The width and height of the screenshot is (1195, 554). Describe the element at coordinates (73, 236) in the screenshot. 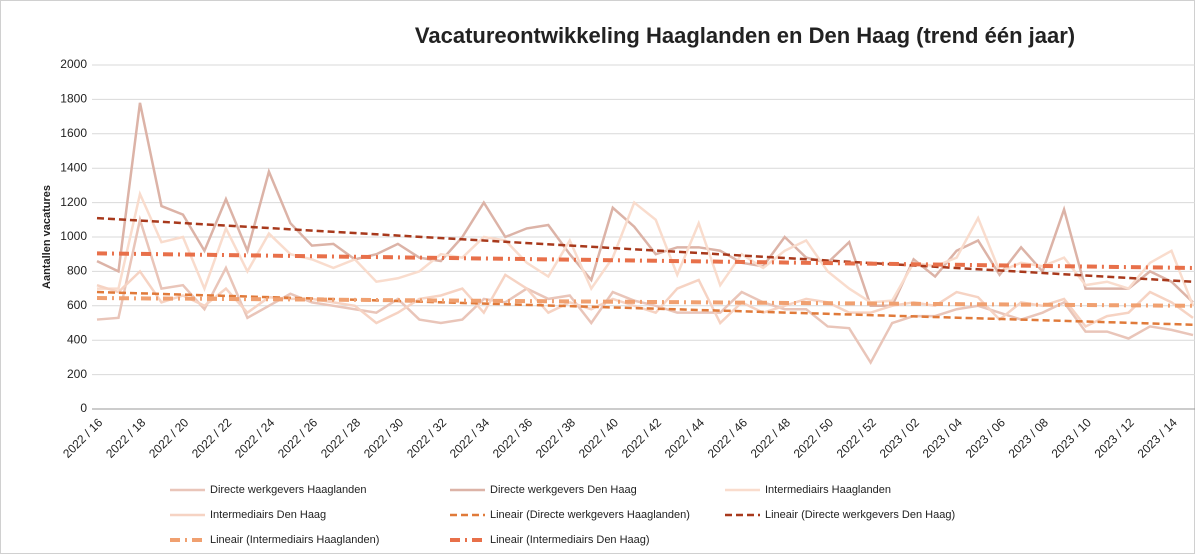

I see `y-tick-label: 1000` at that location.